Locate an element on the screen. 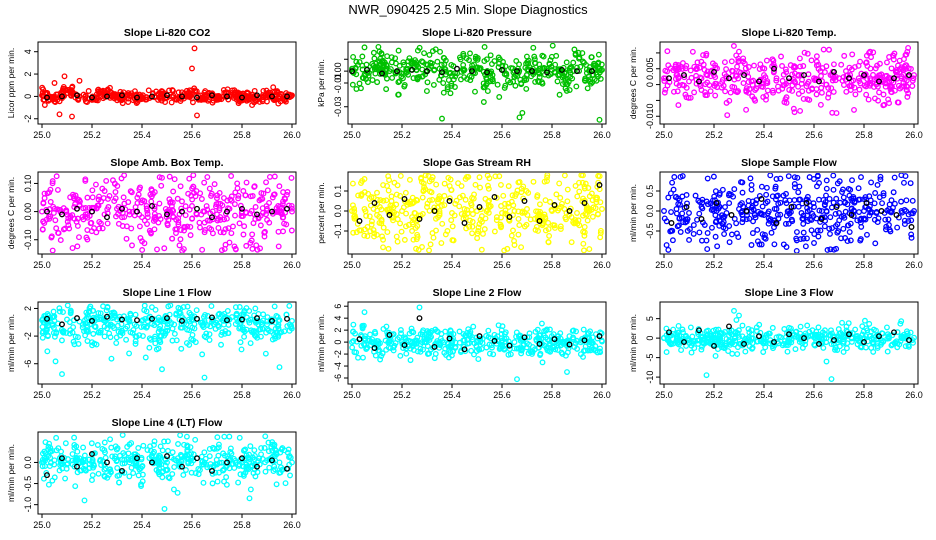 Image resolution: width=936 pixels, height=540 pixels. y-axis-label: percent per min. is located at coordinates (321, 212).